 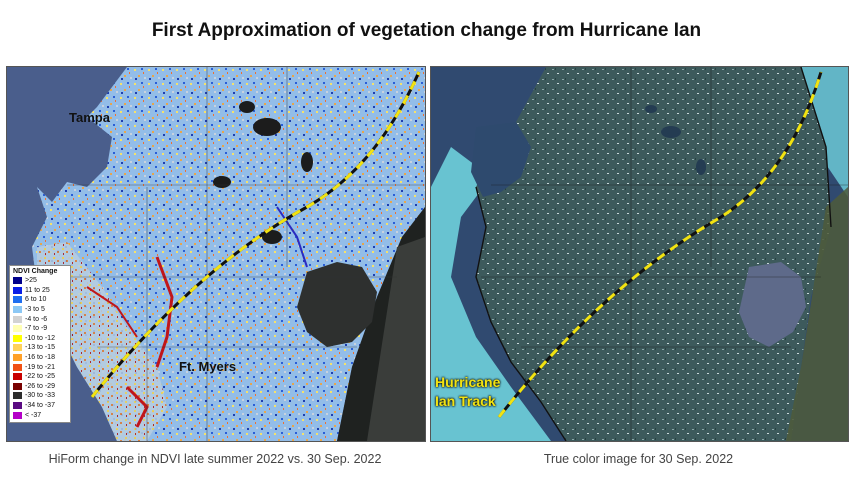 I want to click on legend-label: -26 to -29, so click(x=40, y=386).